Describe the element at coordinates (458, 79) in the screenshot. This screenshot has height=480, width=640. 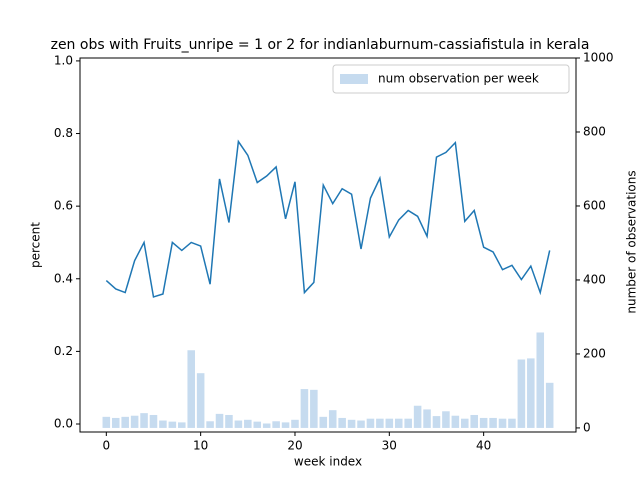
I see `legend-label: num observation per week` at that location.